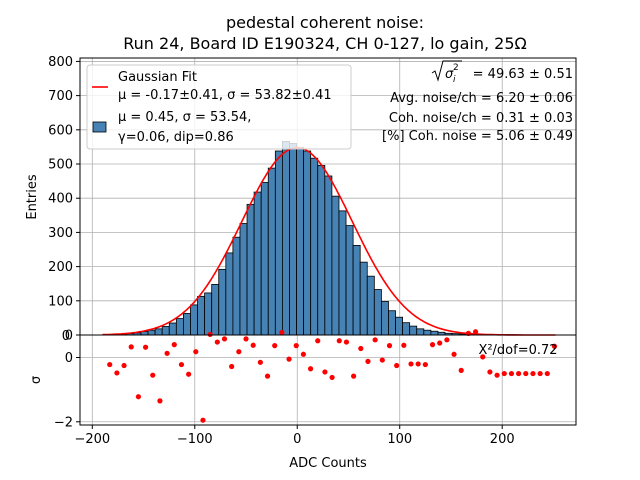 This screenshot has height=480, width=640. Describe the element at coordinates (454, 80) in the screenshot. I see `sigma-subscript: i` at that location.